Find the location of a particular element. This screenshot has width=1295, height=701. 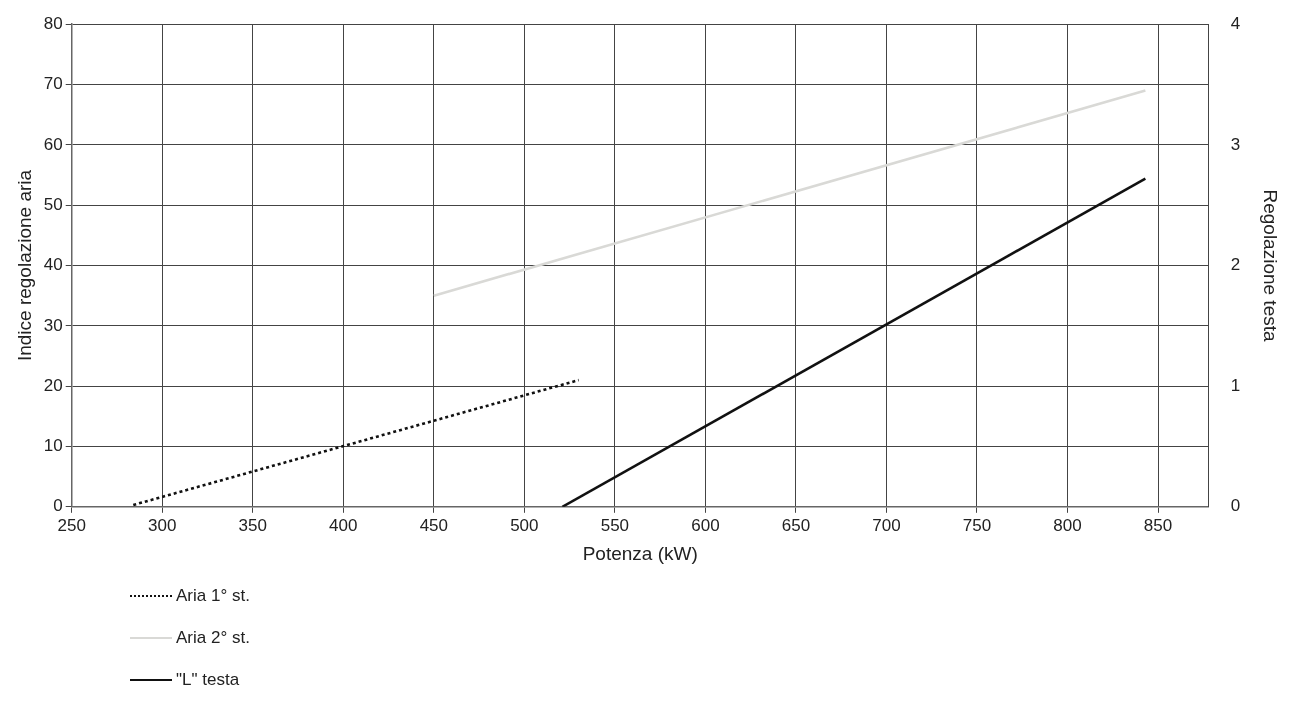

y-tick-label: 70 is located at coordinates (53, 84).